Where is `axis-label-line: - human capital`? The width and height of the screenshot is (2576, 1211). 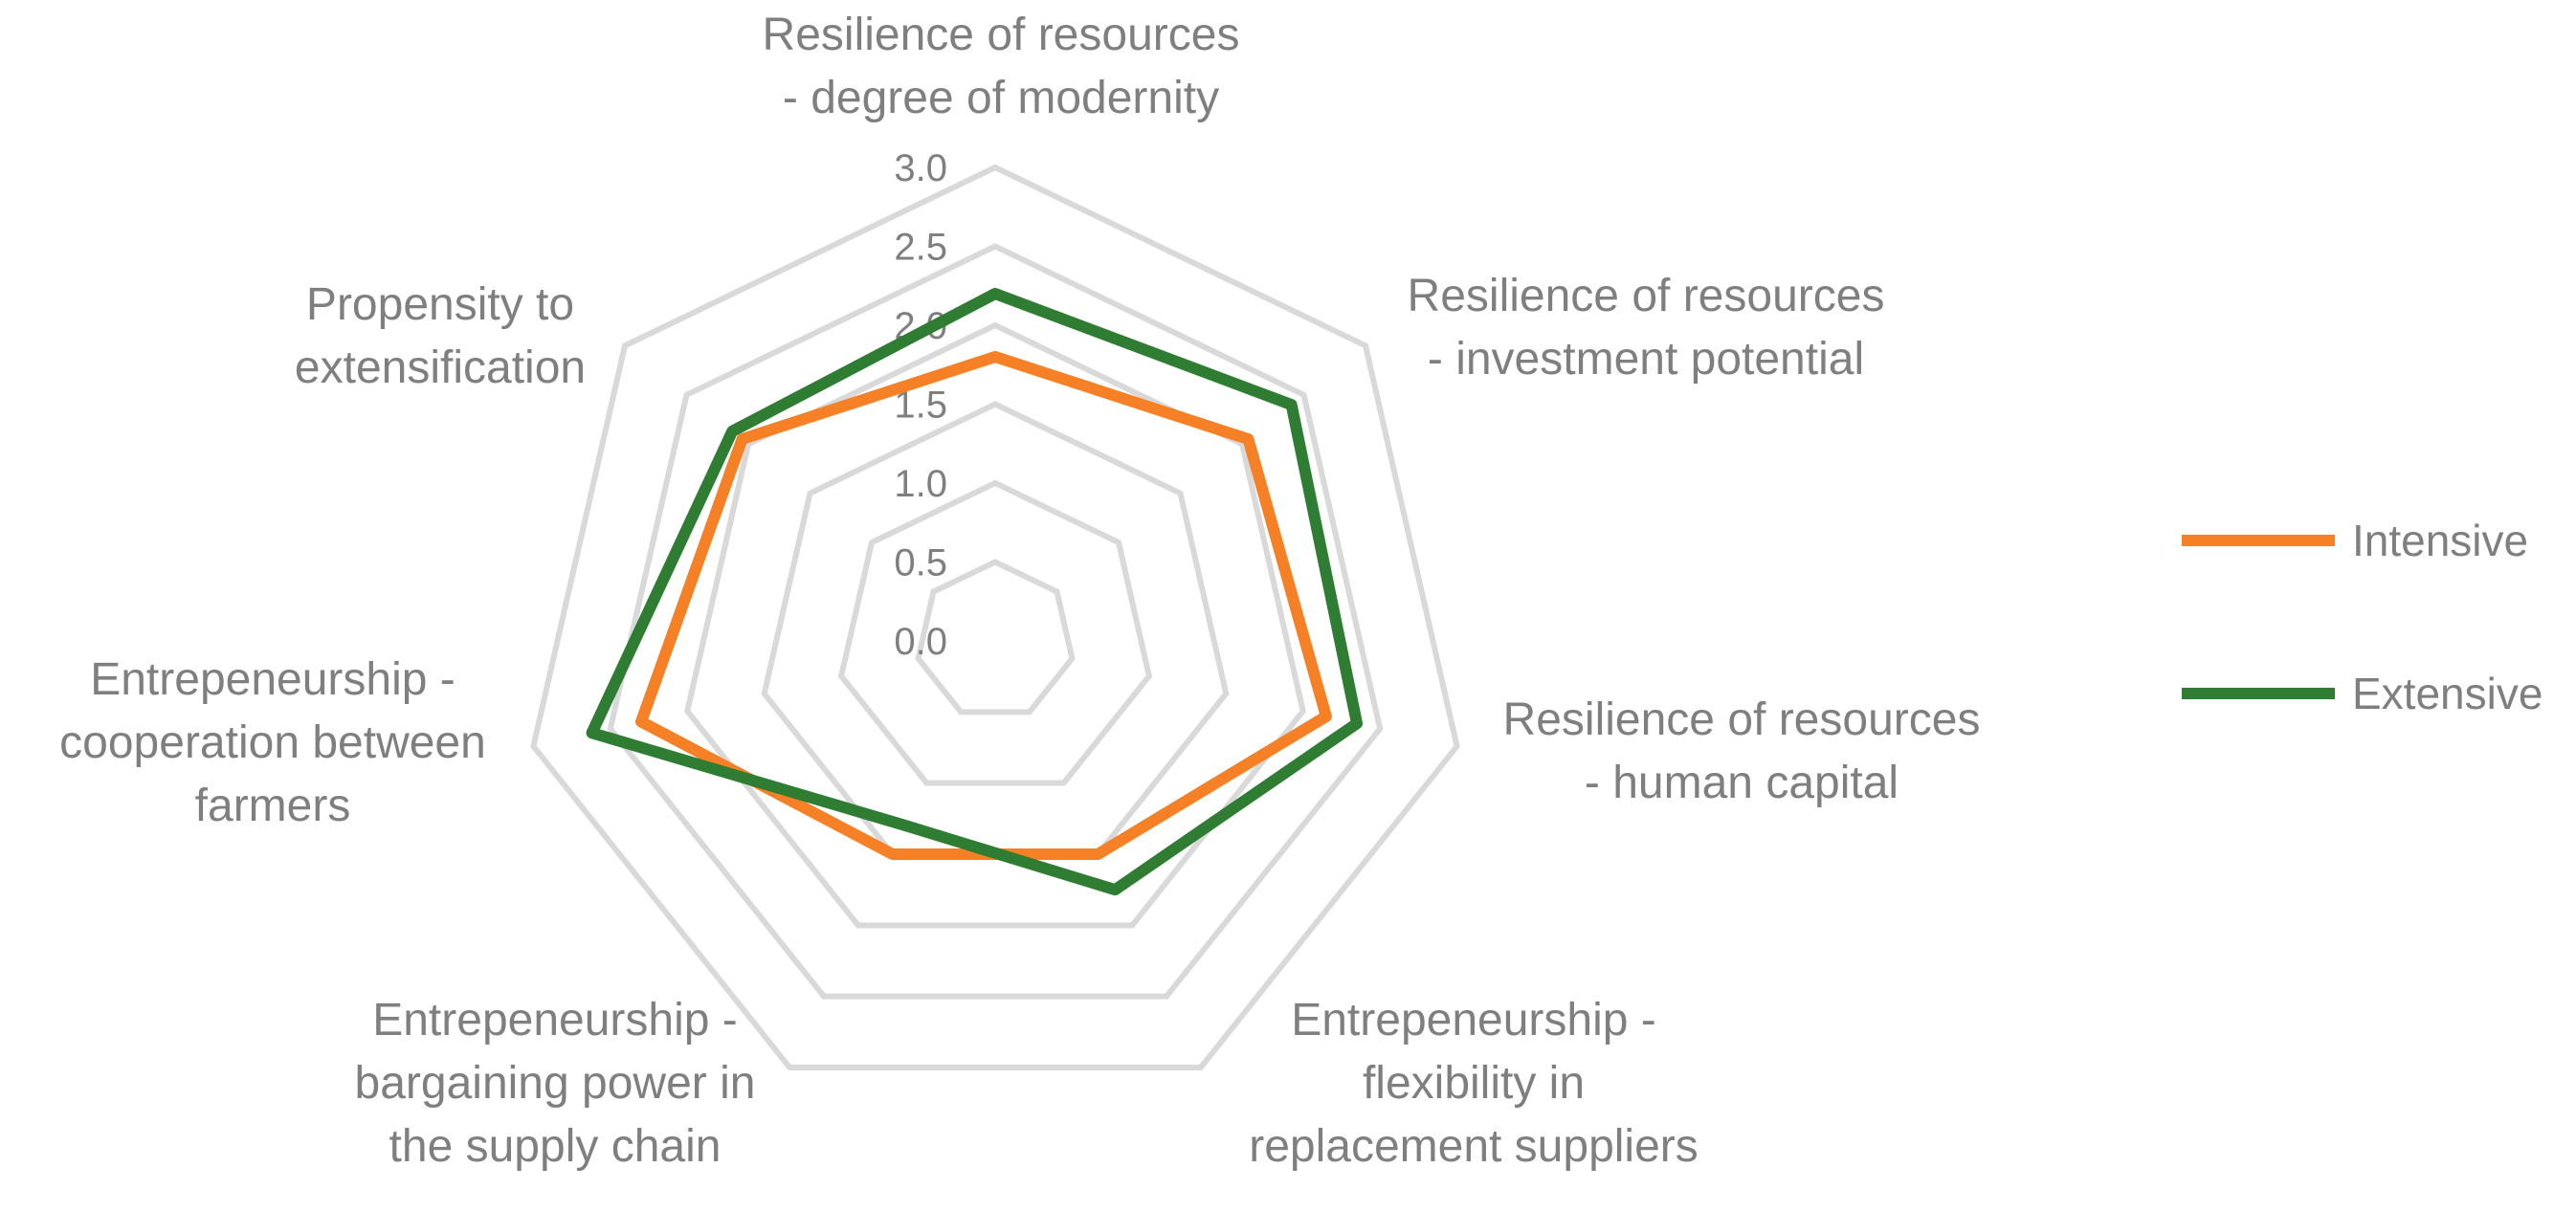
axis-label-line: - human capital is located at coordinates (1742, 783).